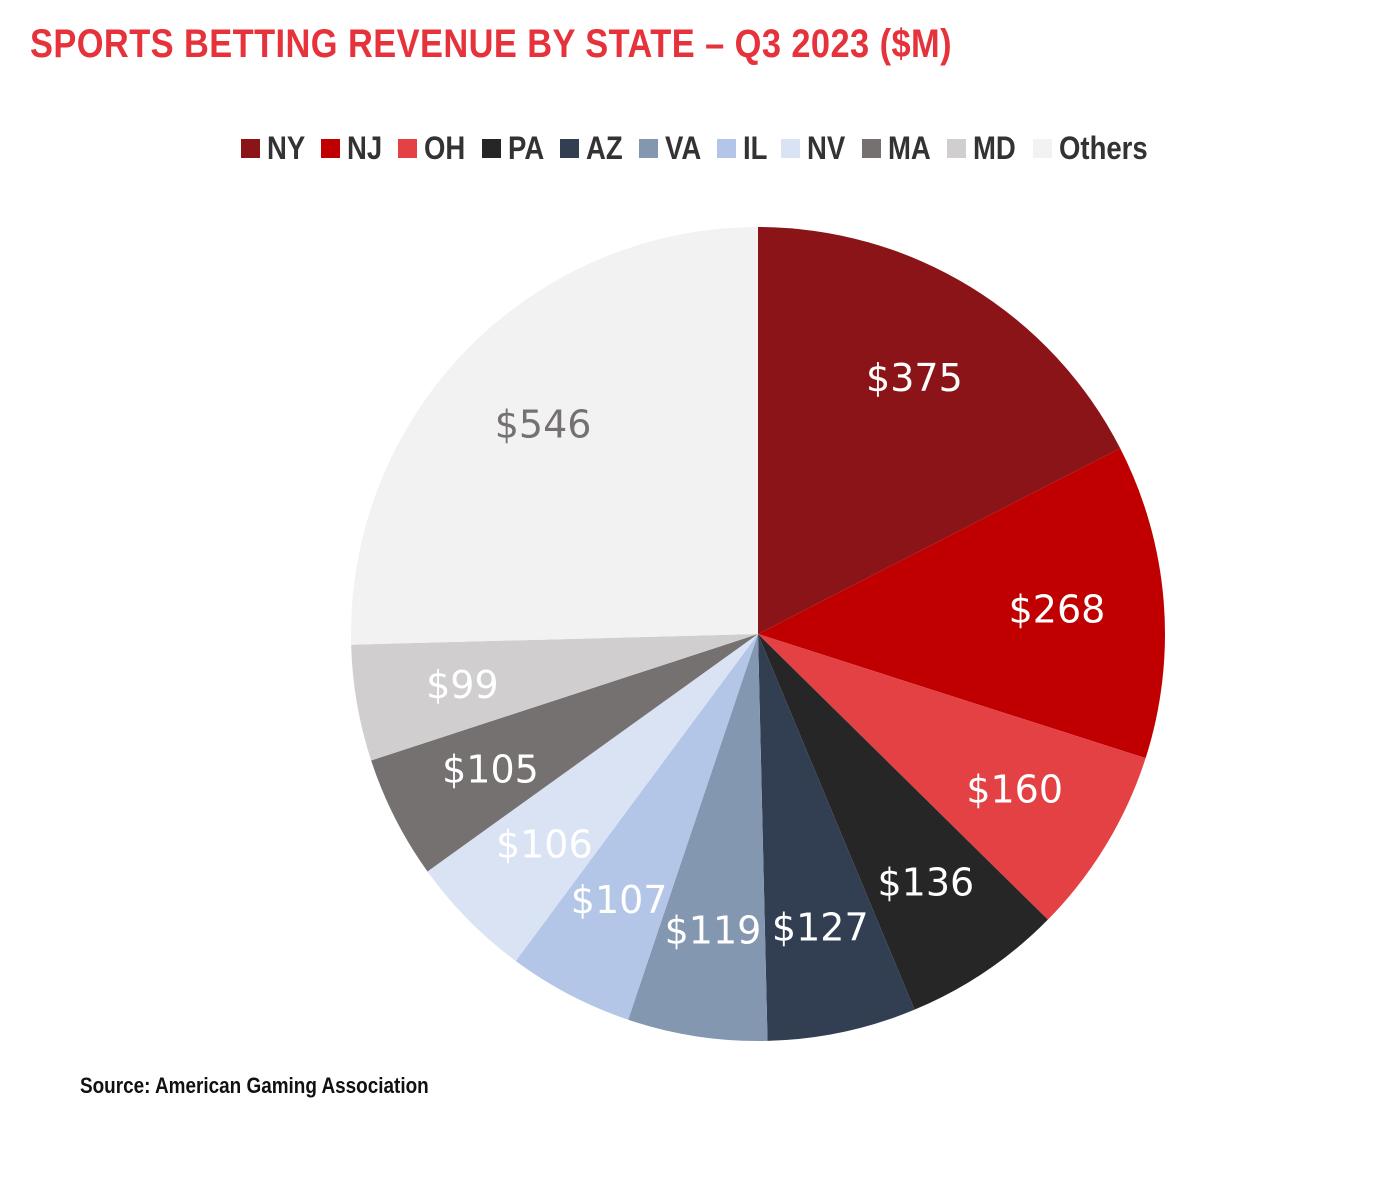  What do you see at coordinates (254, 1085) in the screenshot?
I see `source-note: Source: American Gaming Association` at bounding box center [254, 1085].